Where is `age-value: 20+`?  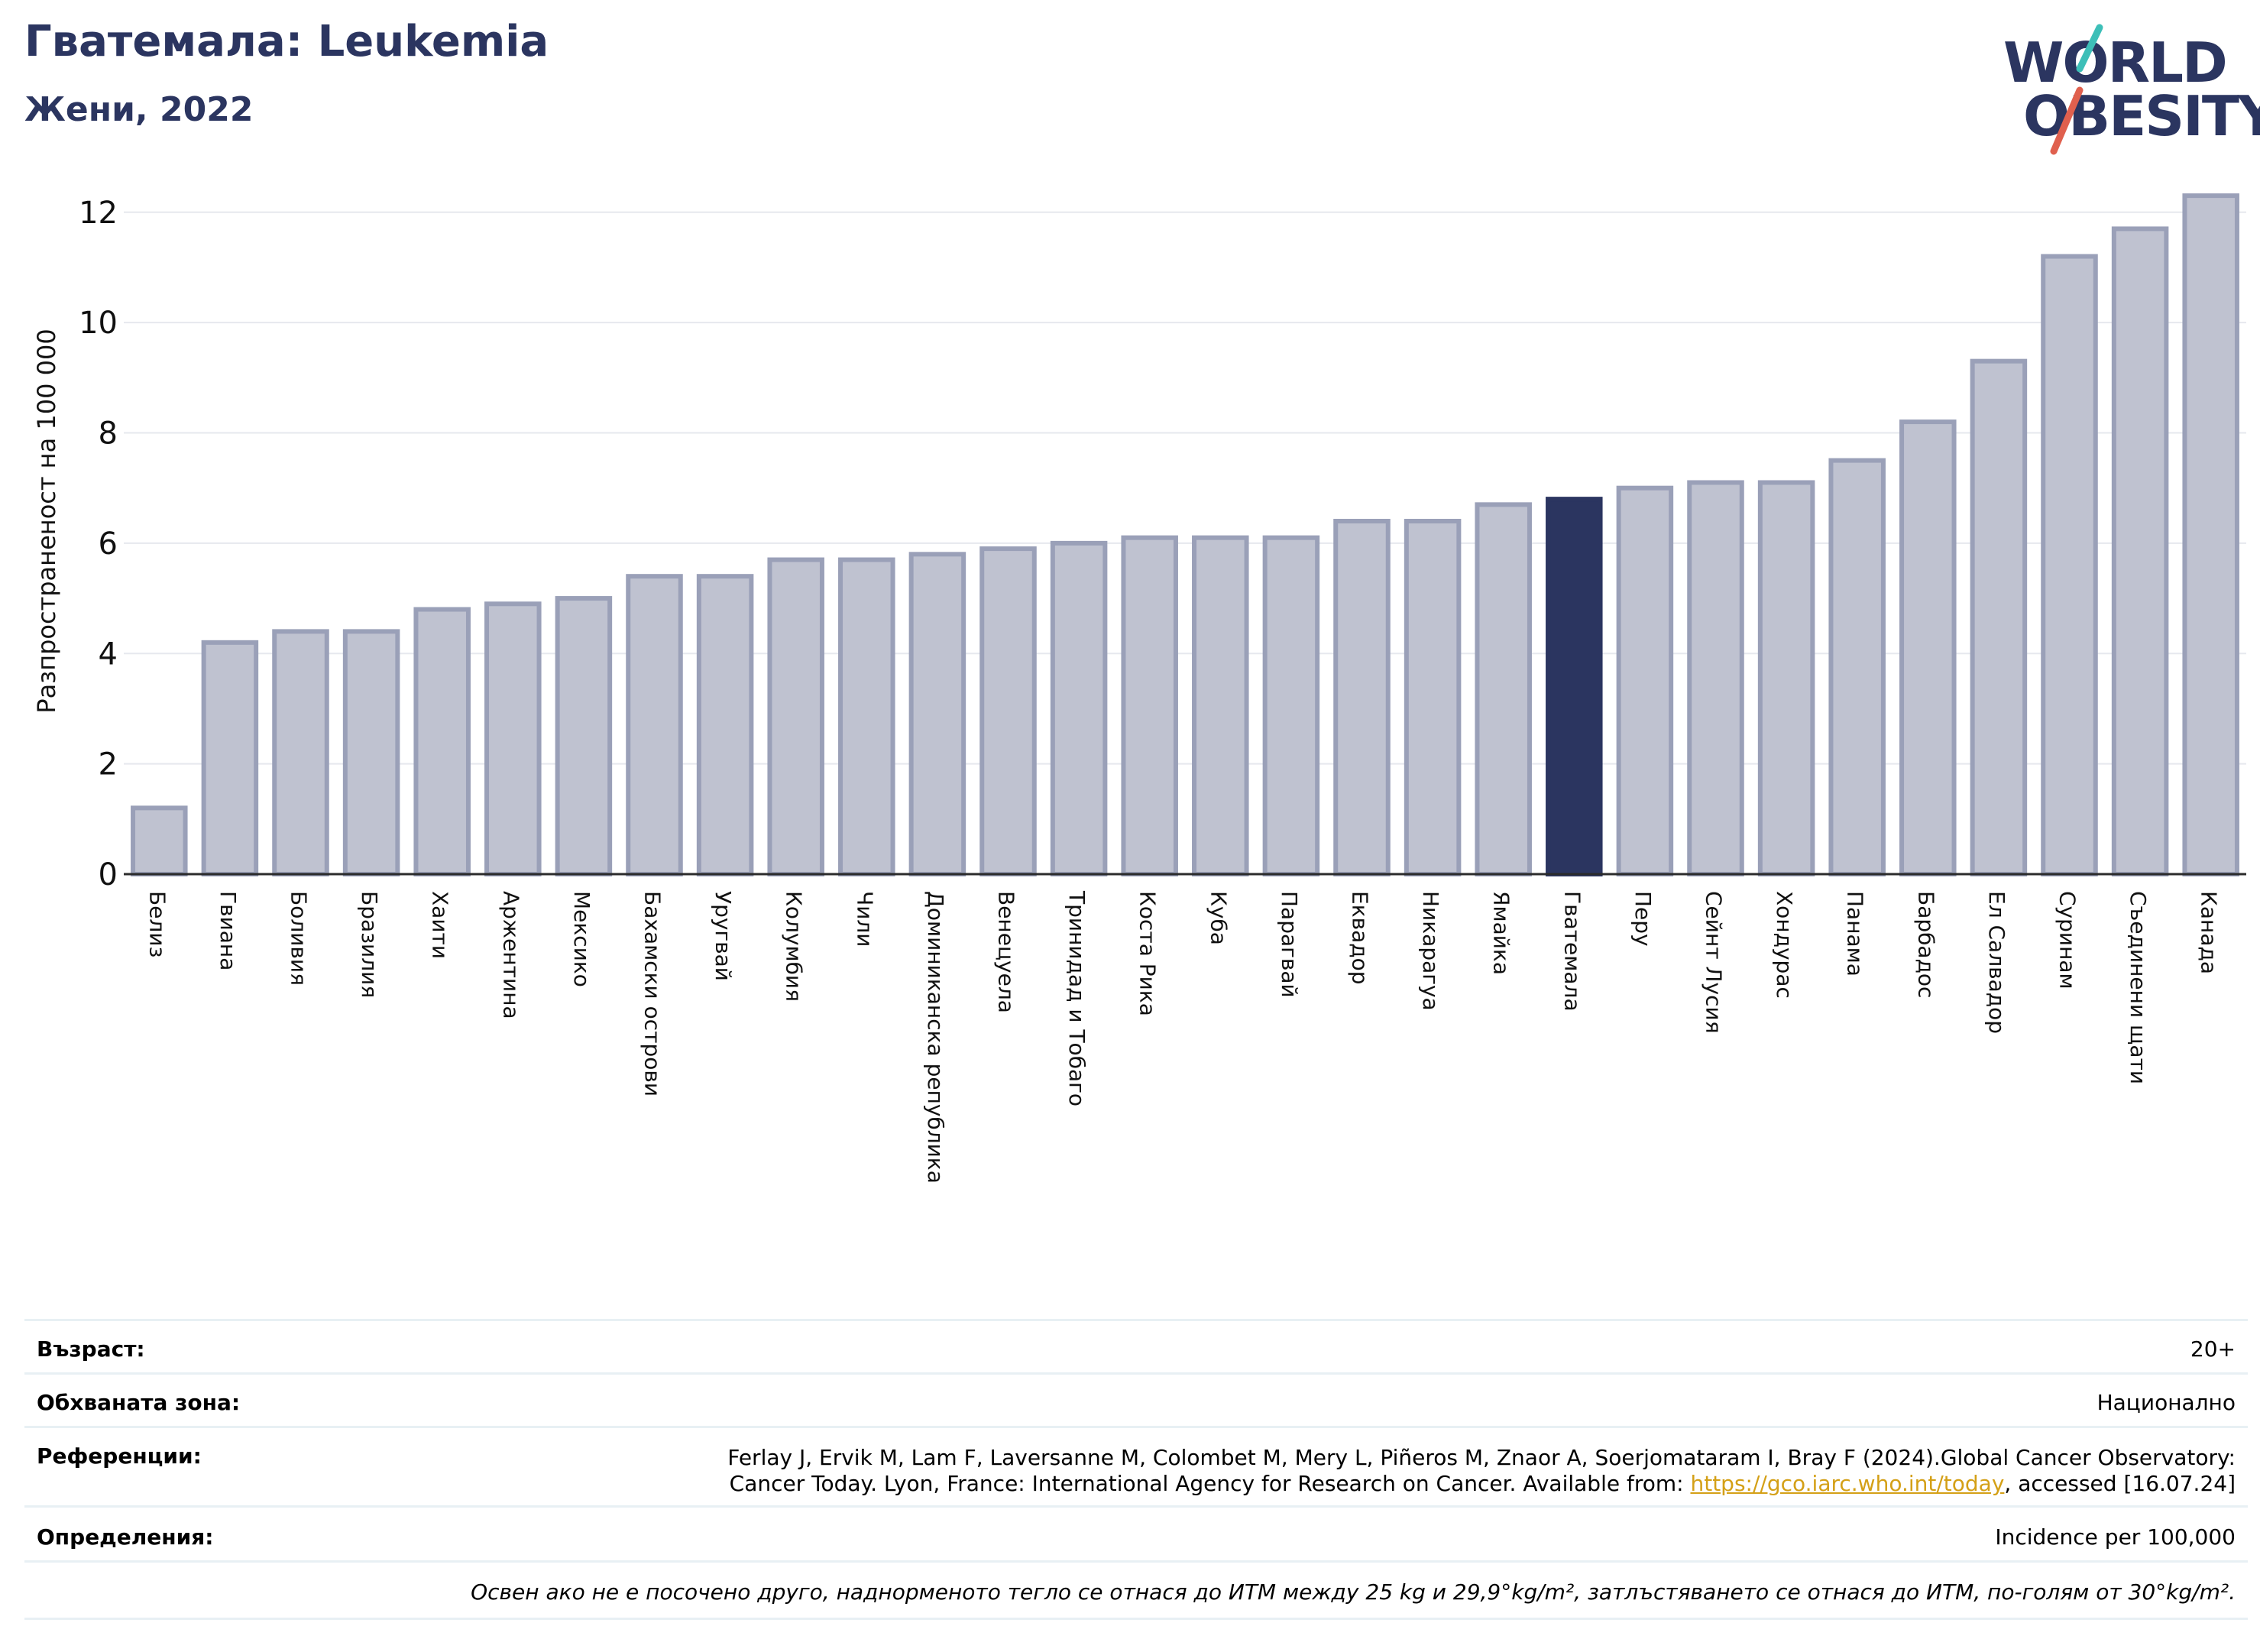 age-value: 20+ is located at coordinates (2213, 1349).